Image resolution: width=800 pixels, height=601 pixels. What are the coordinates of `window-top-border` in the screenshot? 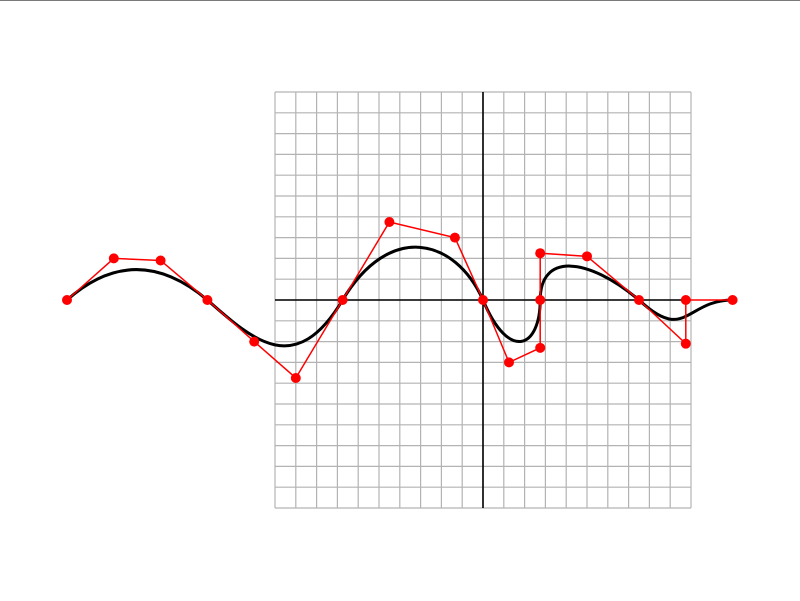 It's located at (400, 0).